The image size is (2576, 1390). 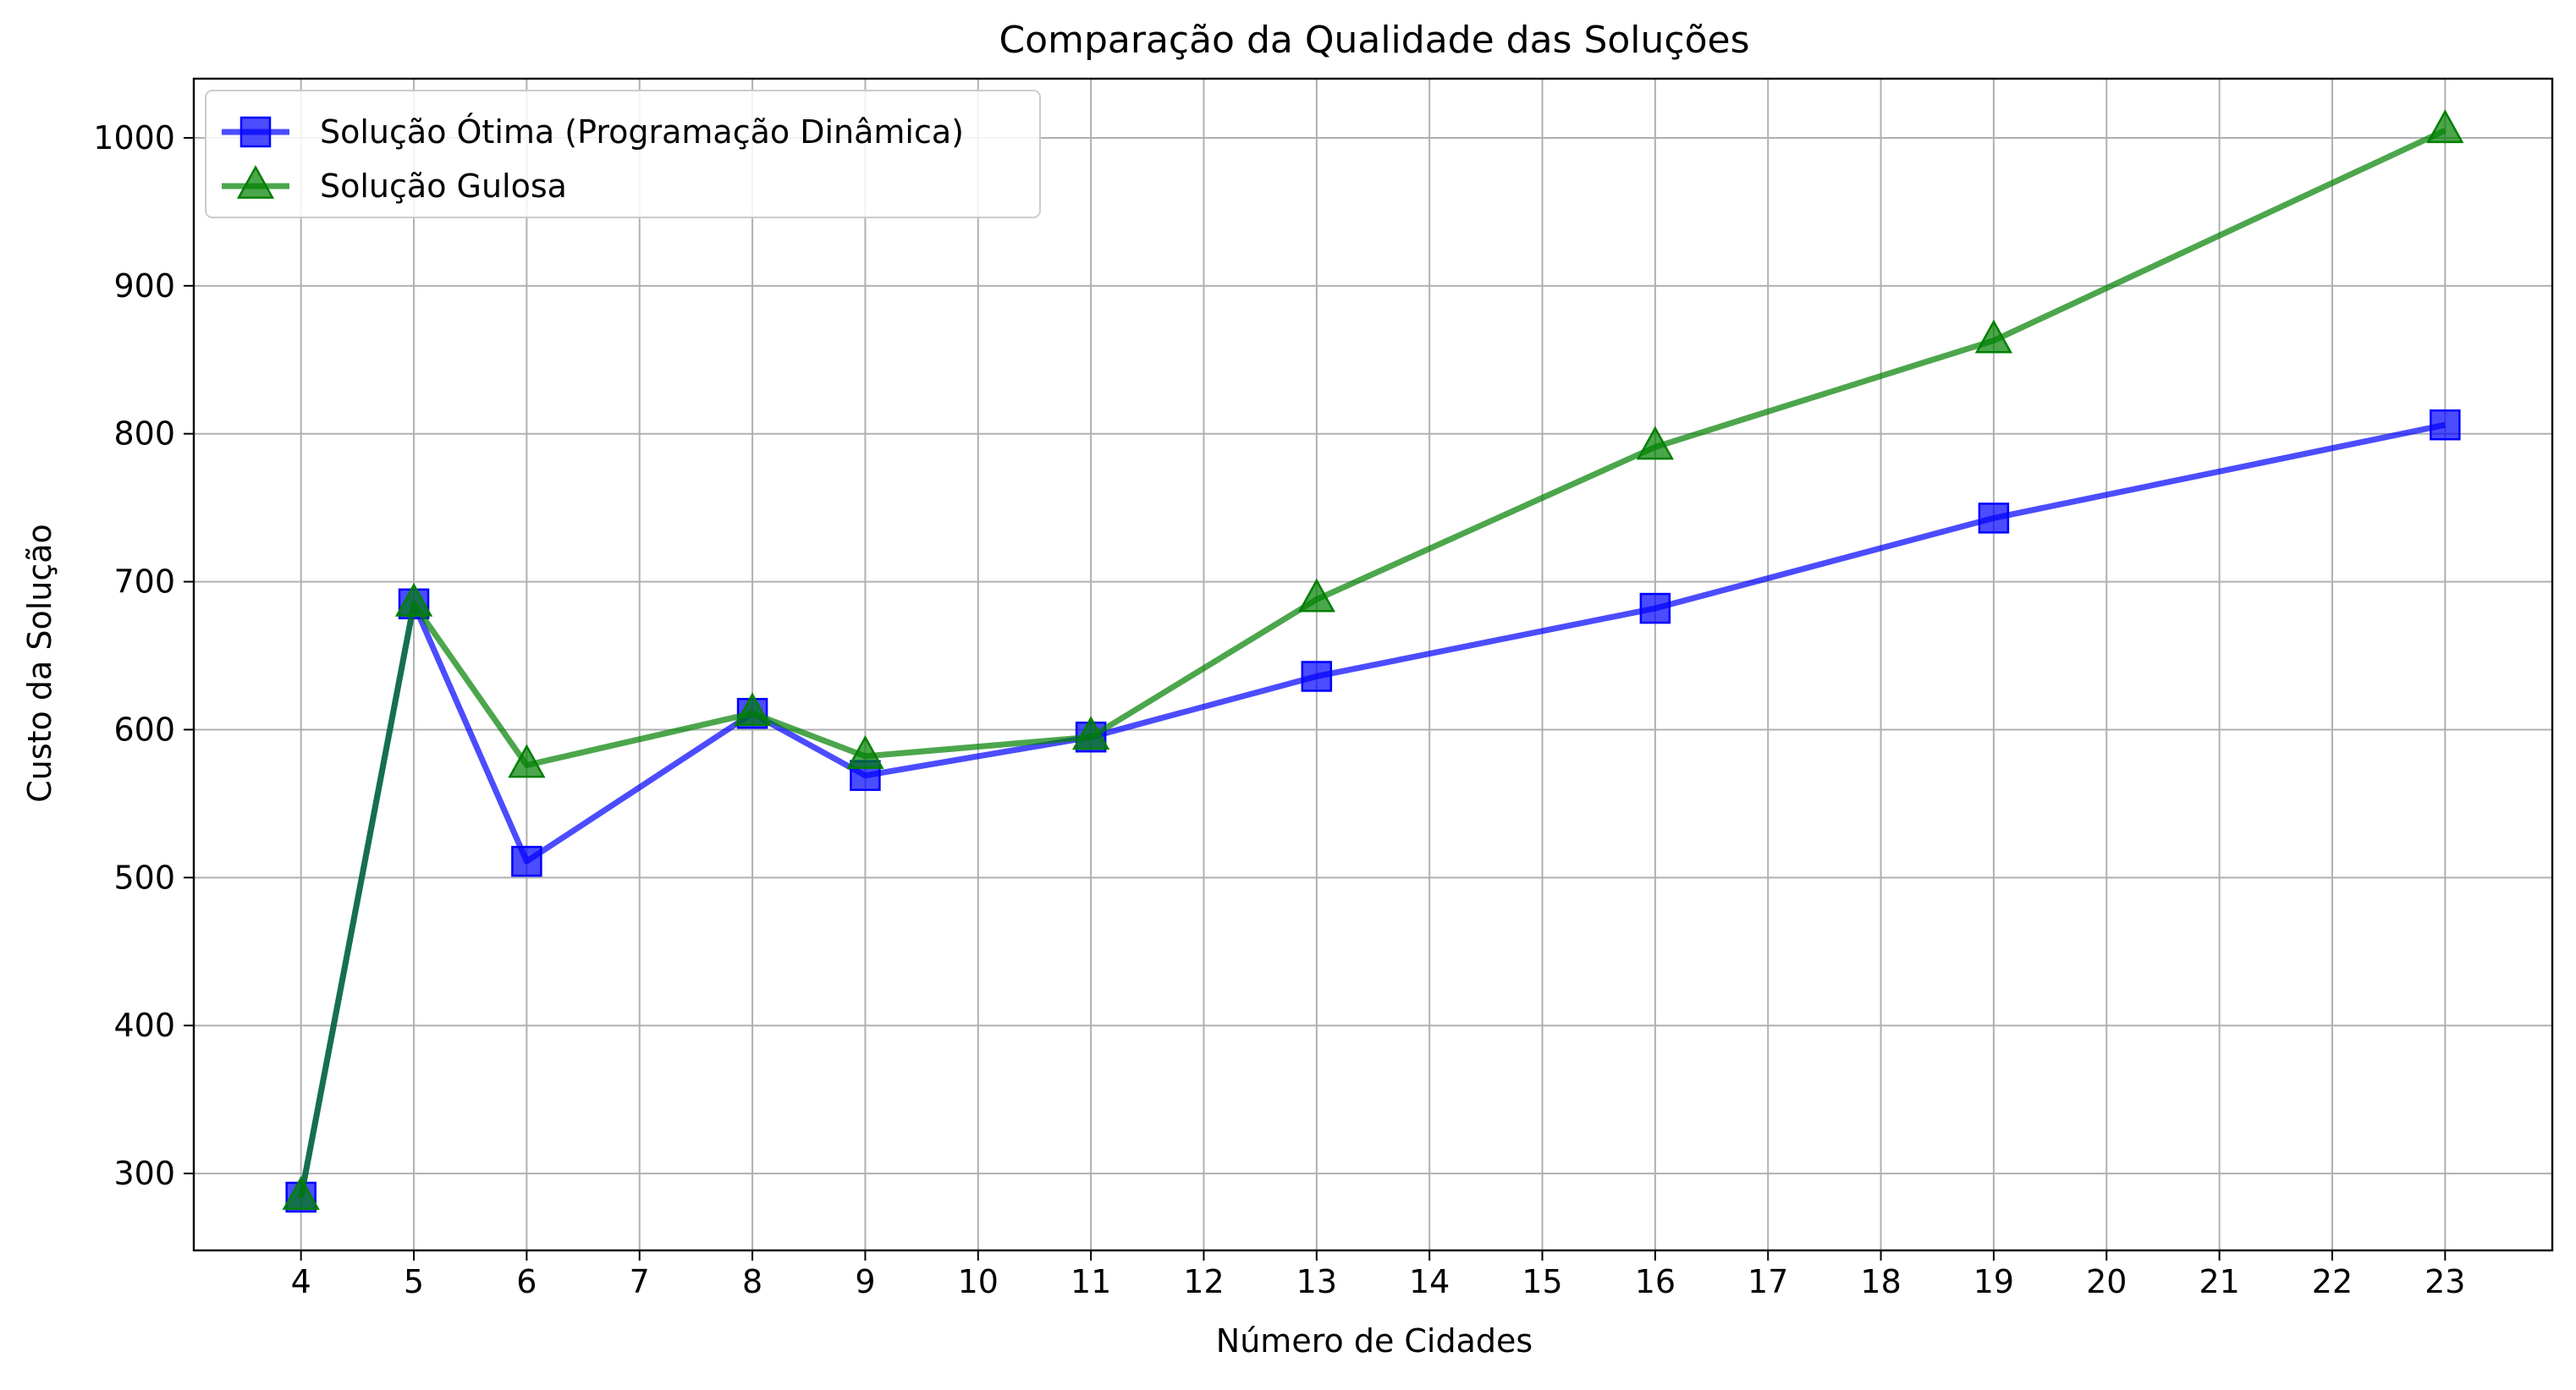 I want to click on x-tick-label: 20, so click(x=2106, y=1281).